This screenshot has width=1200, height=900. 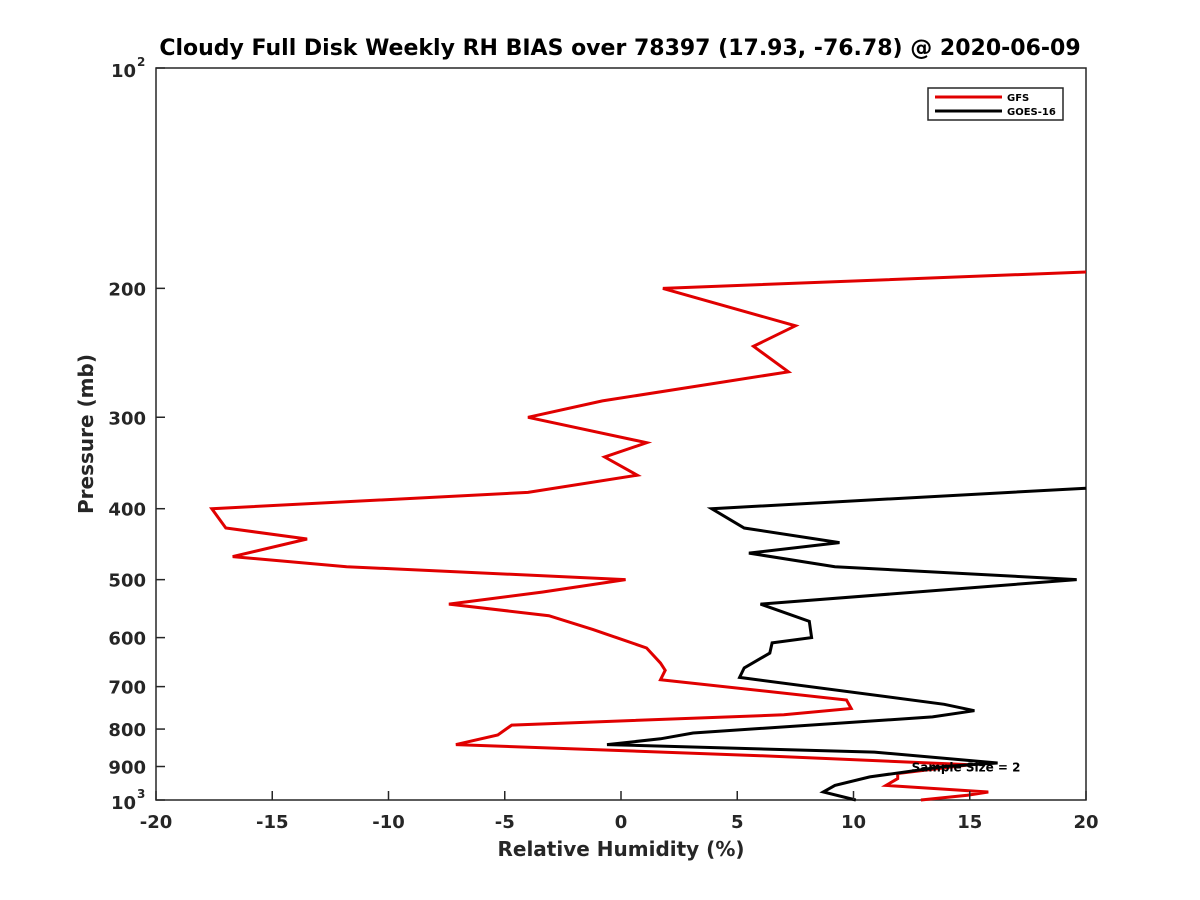 I want to click on y-tick-label: 800, so click(x=127, y=730).